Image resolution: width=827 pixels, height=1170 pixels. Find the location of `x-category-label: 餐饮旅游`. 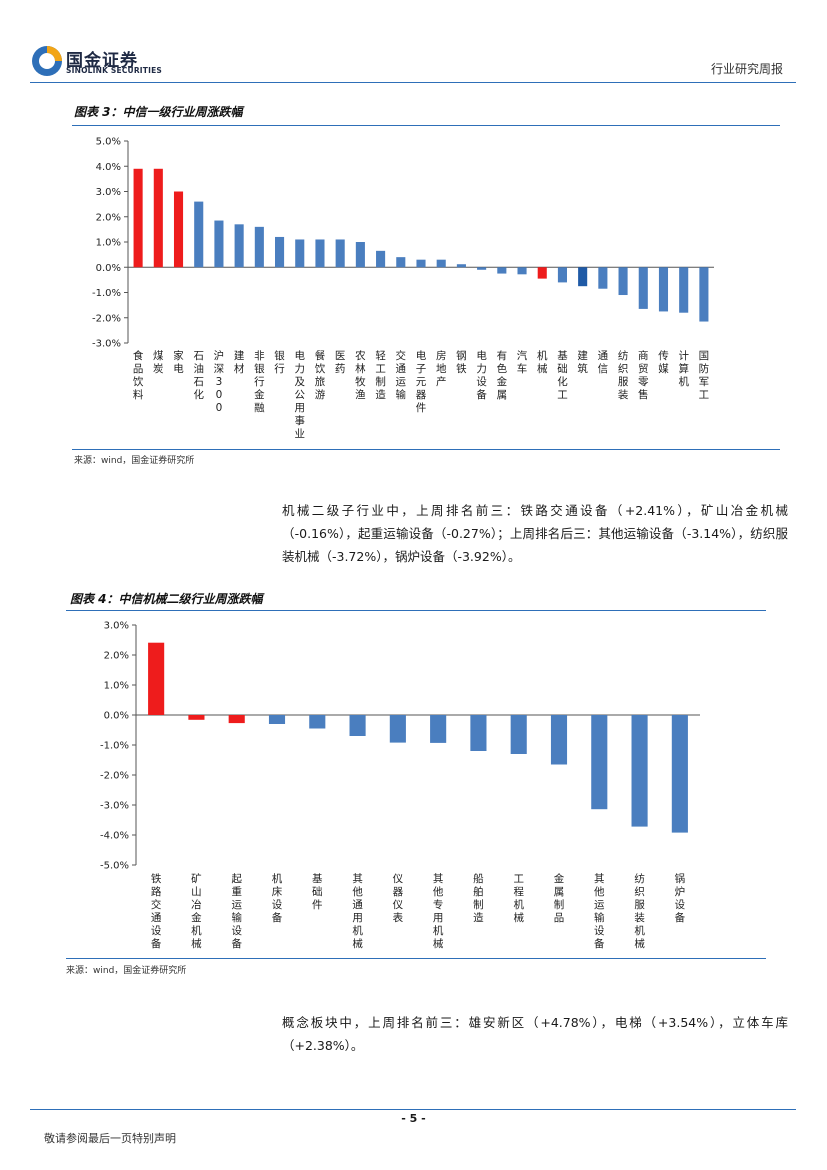

x-category-label: 餐饮旅游 is located at coordinates (320, 375).